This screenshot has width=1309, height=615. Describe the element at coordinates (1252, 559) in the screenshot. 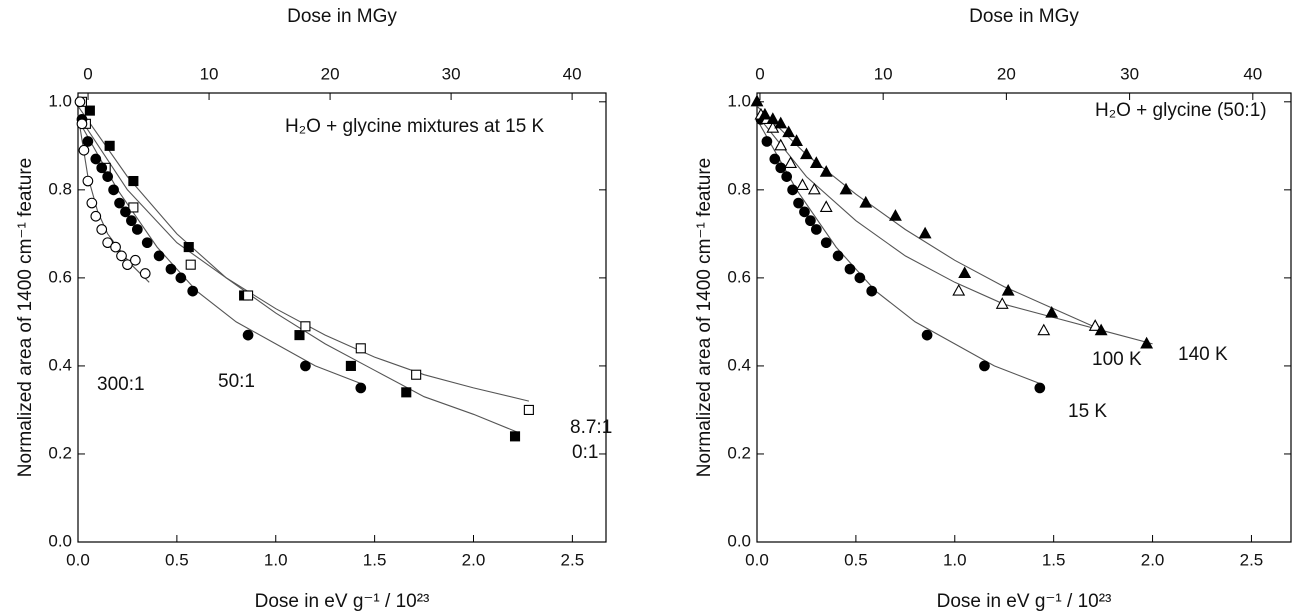

I see `x-tick-label: 2.5` at that location.